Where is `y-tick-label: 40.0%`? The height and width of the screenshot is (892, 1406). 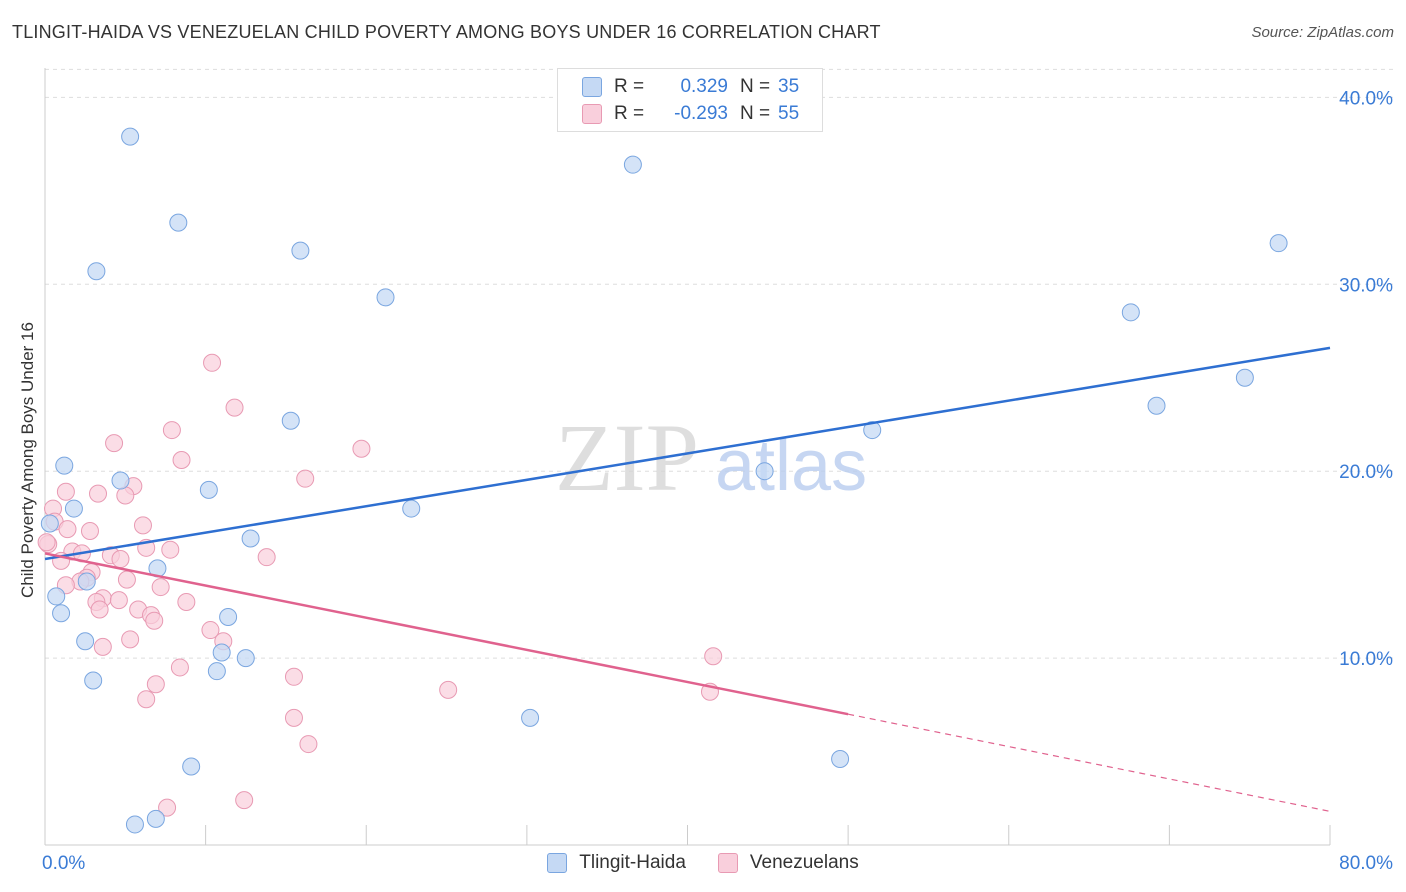
y-tick-label: 40.0% is located at coordinates (1366, 98).